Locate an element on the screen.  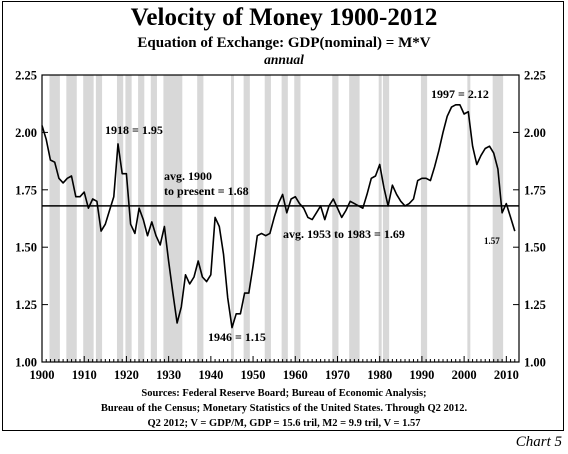
x-tick-label: 1930 is located at coordinates (168, 375).